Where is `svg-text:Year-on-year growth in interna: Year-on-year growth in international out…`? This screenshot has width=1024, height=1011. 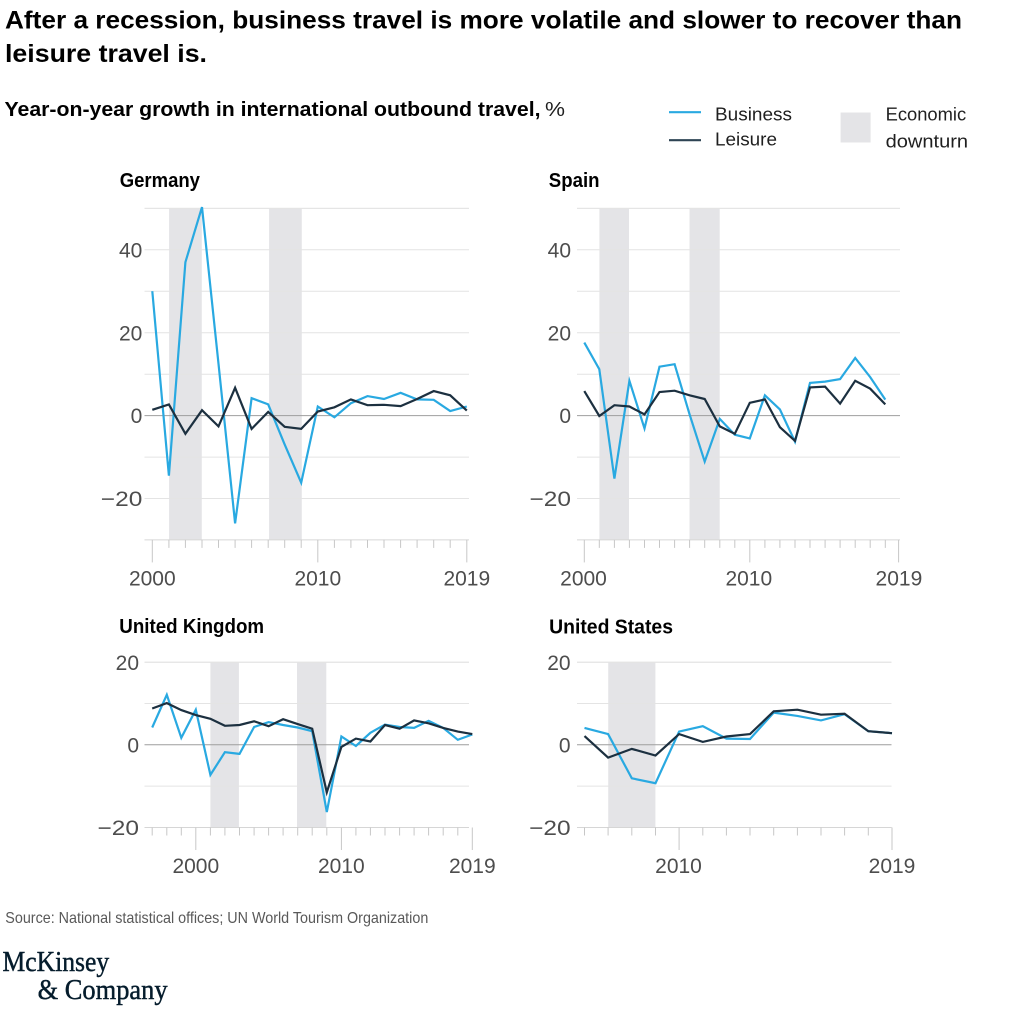
svg-text:Year-on-year growth in interna: Year-on-year growth in international out… is located at coordinates (273, 109).